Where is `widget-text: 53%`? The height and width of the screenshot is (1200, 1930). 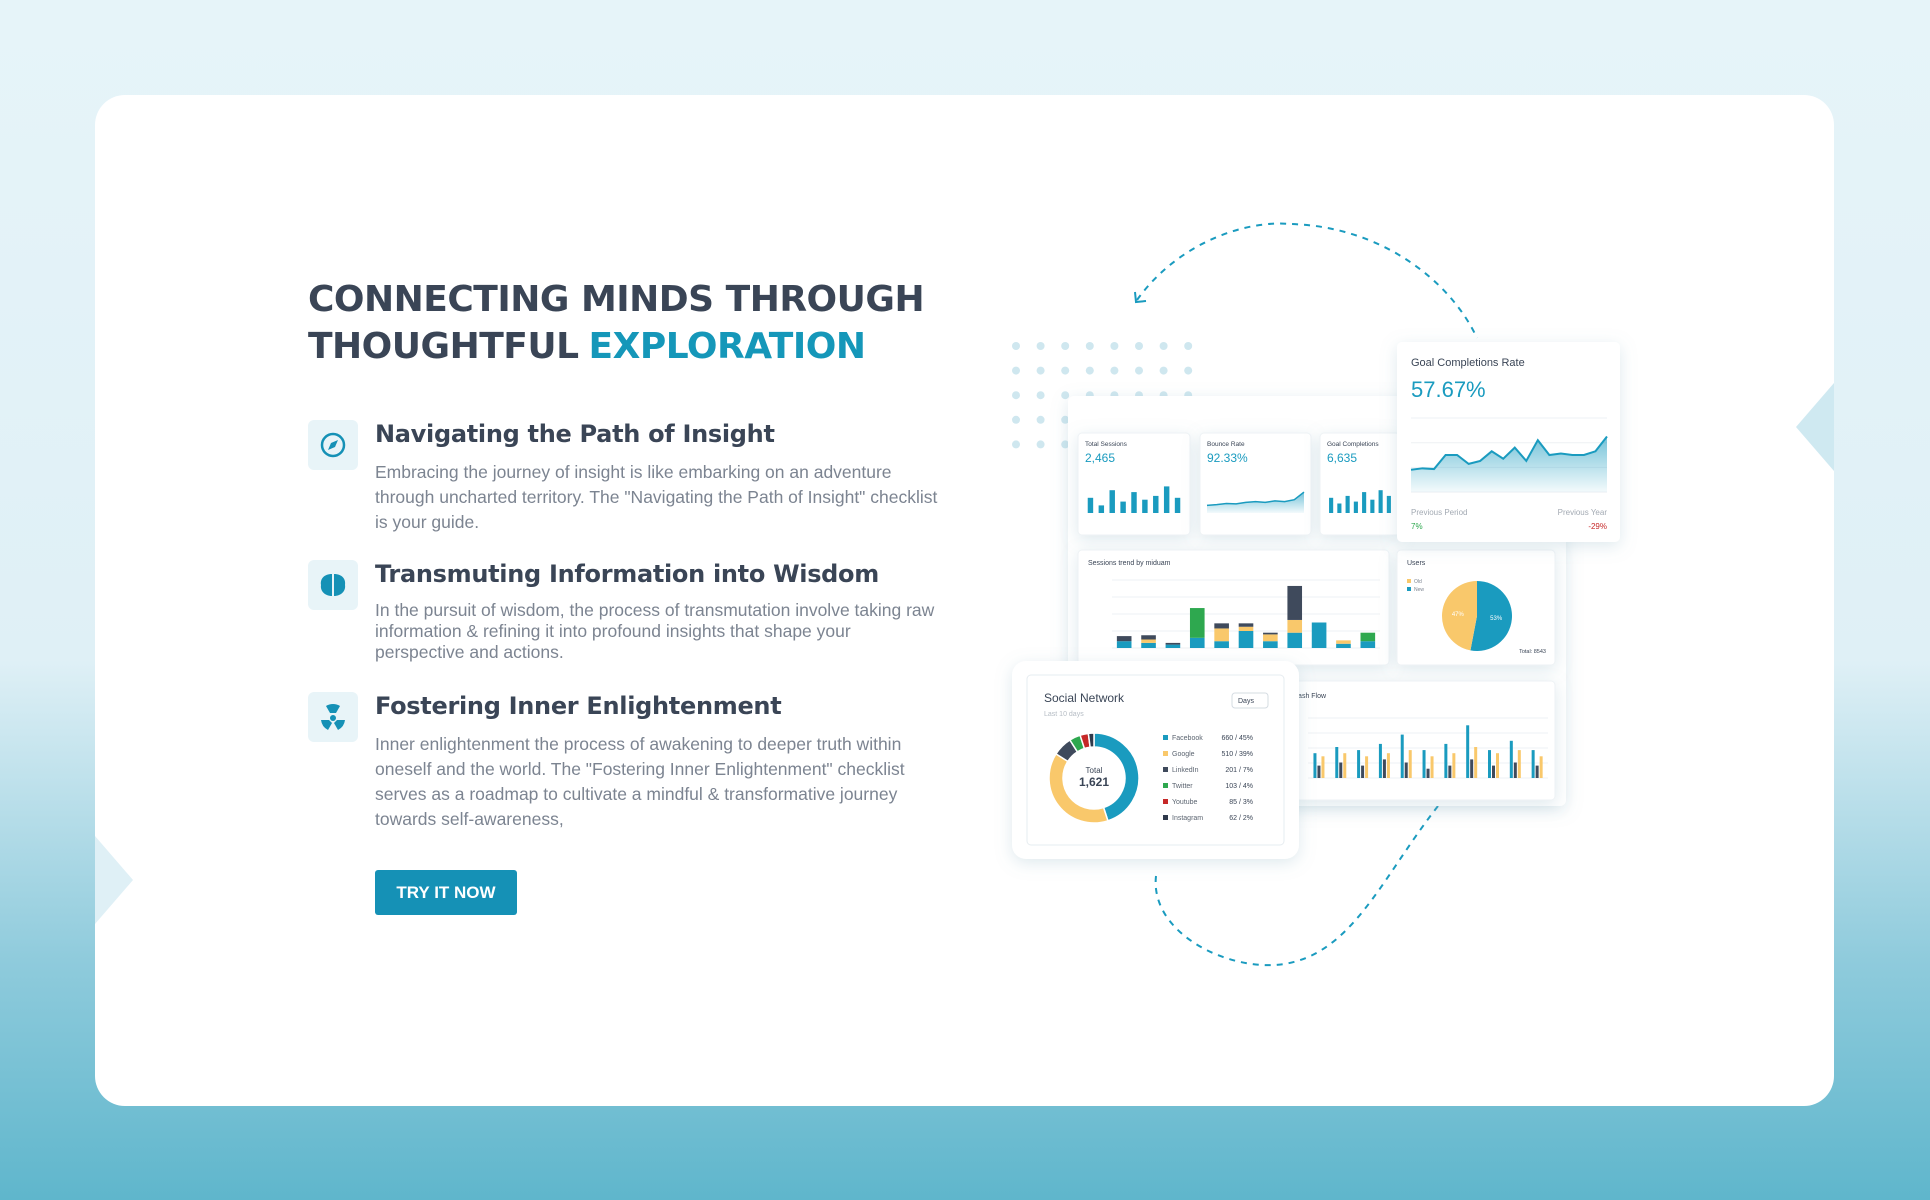
widget-text: 53% is located at coordinates (1496, 619).